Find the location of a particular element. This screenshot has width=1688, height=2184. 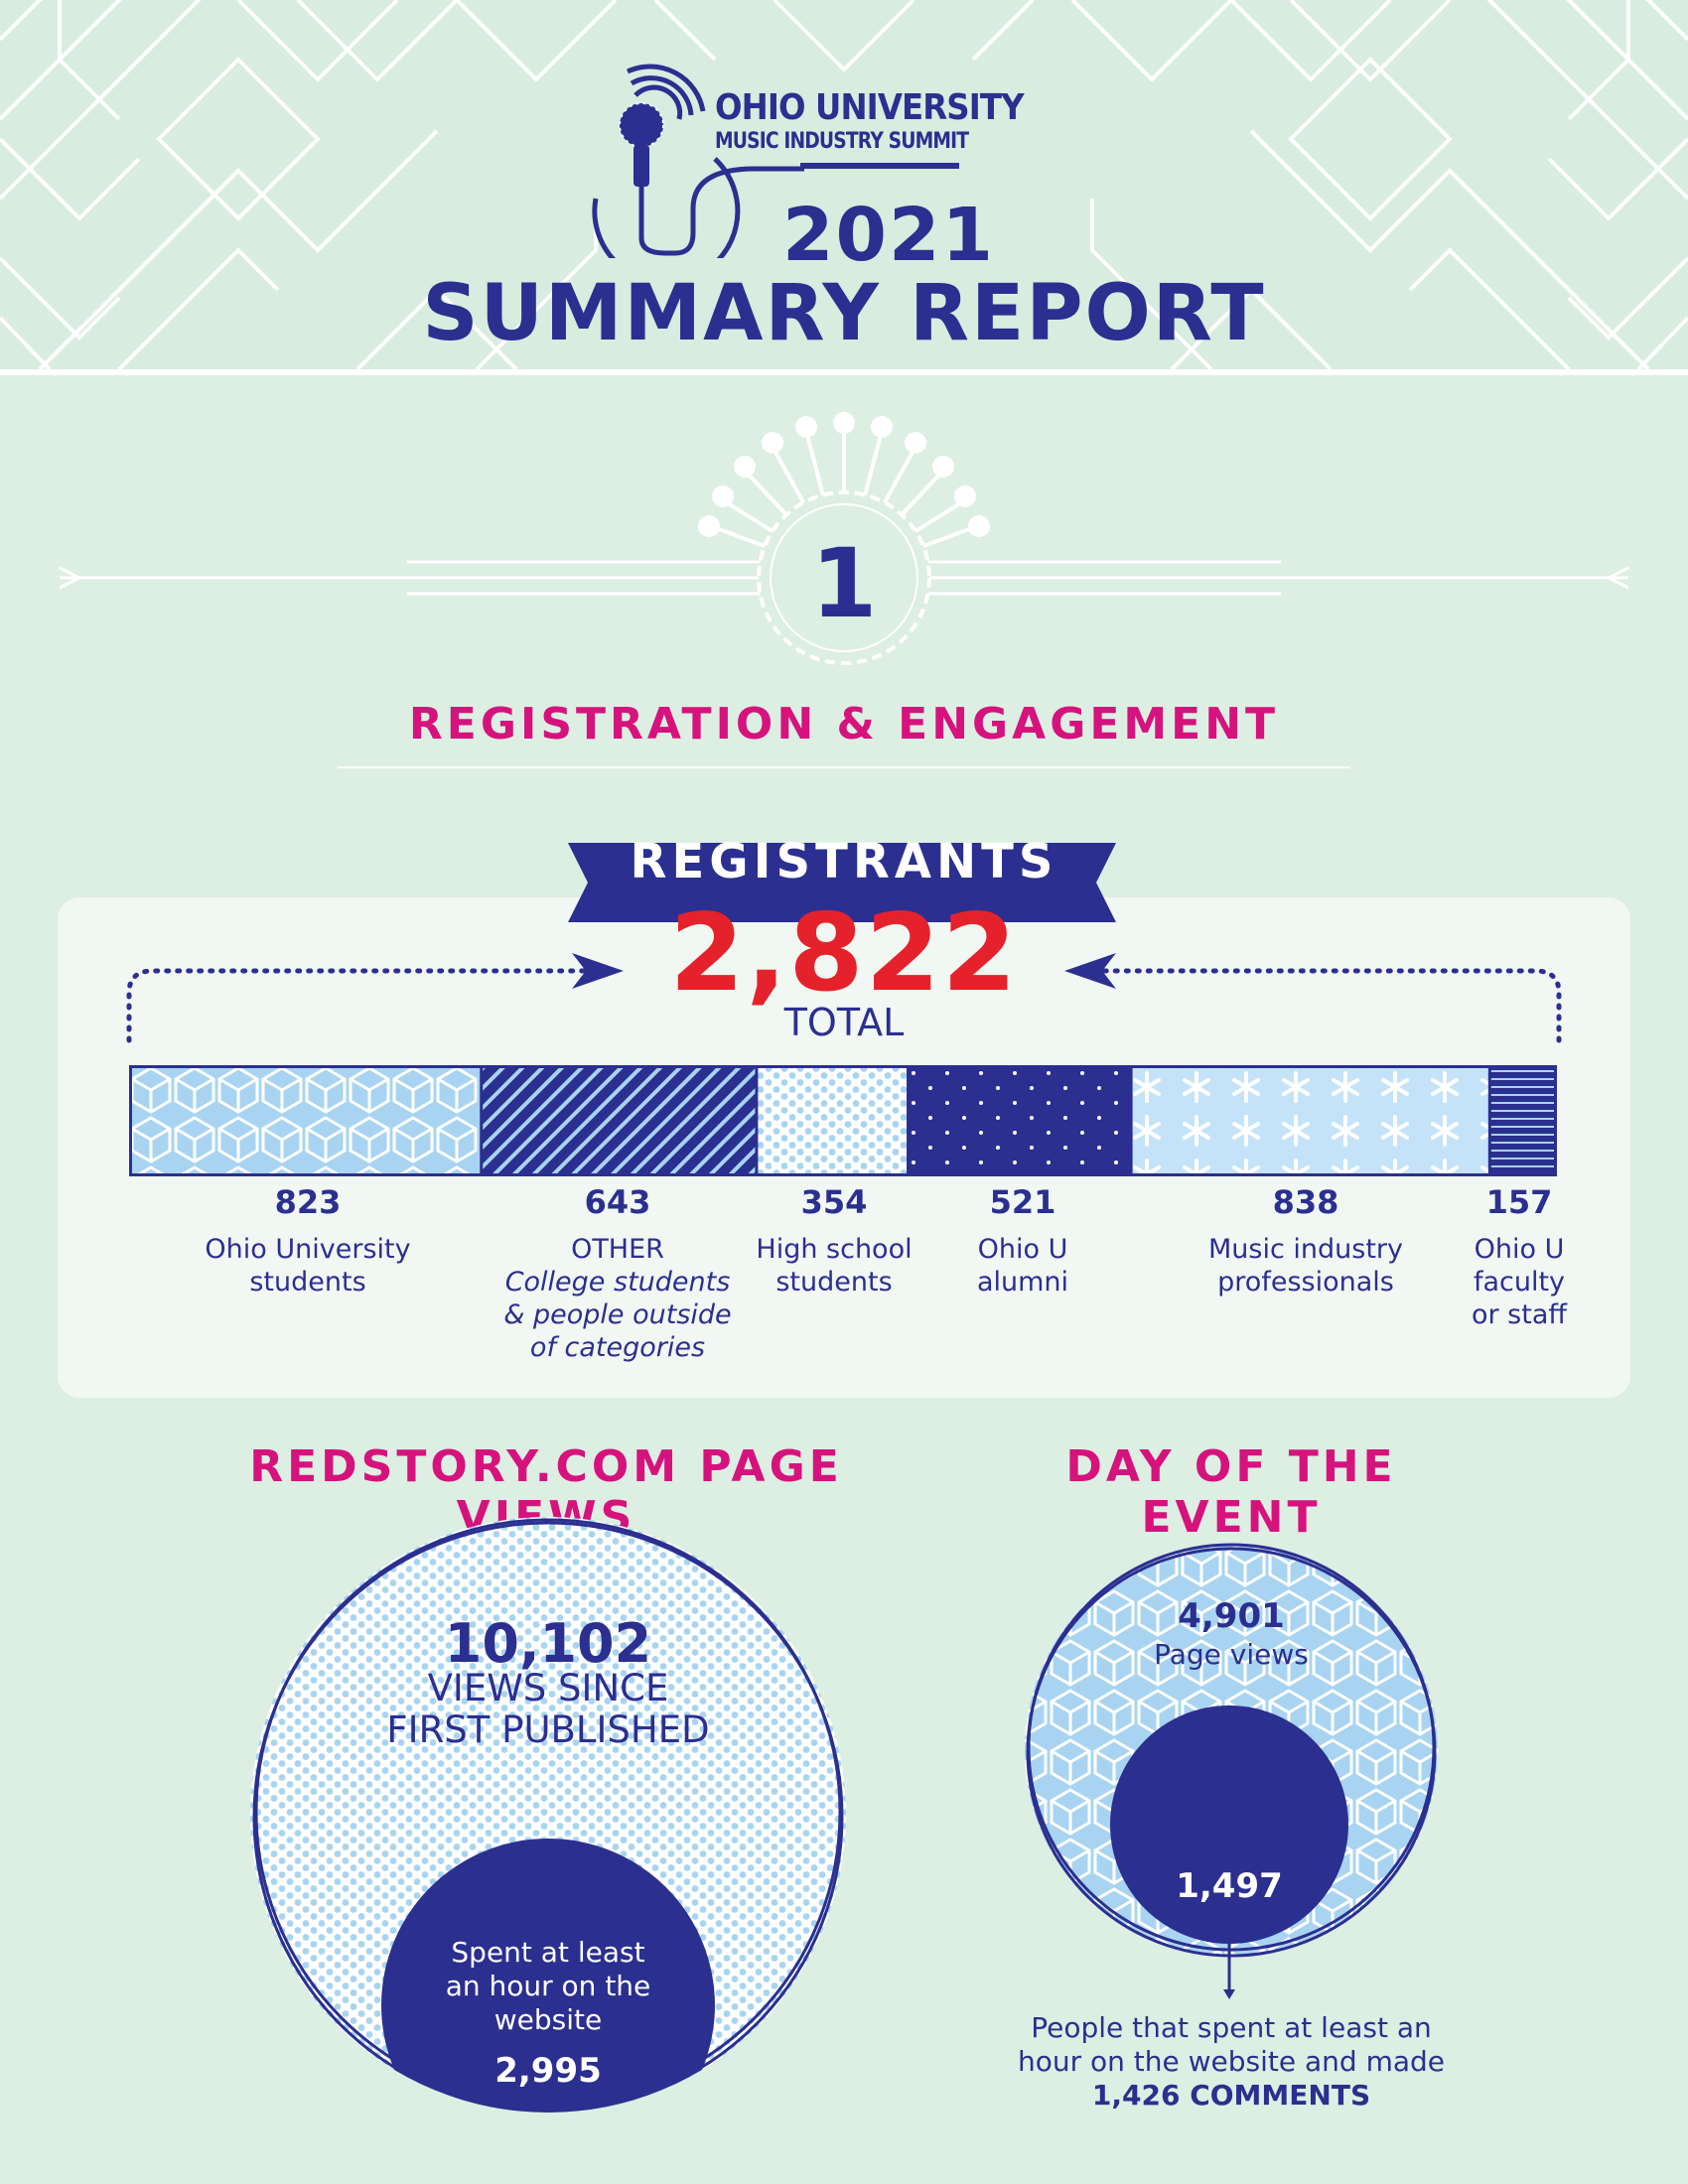

hour-spent-label: Spent at least an hour on the website is located at coordinates (548, 1986).